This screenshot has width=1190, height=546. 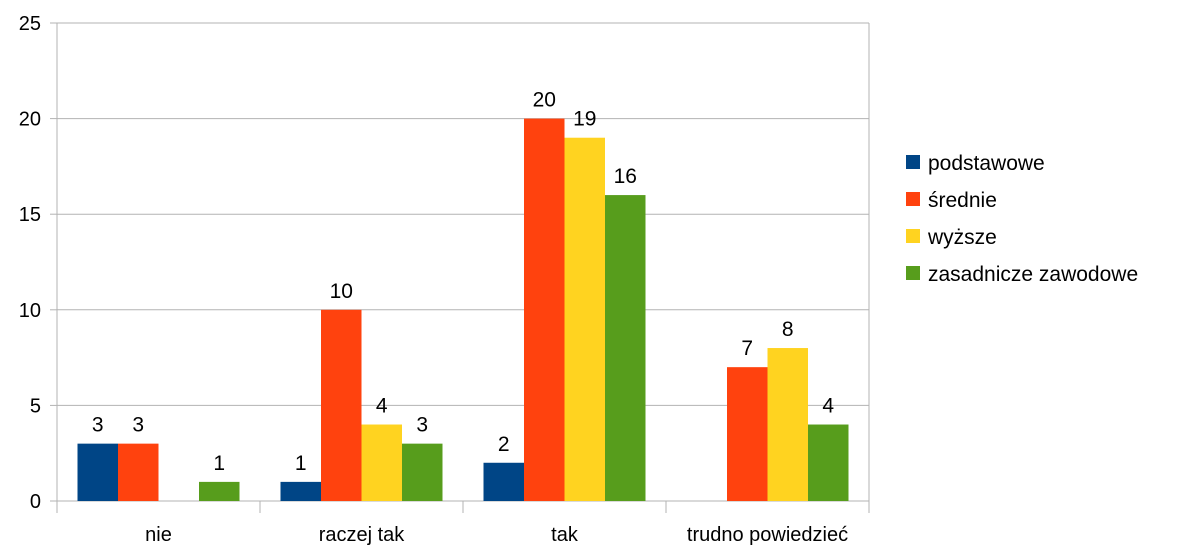 What do you see at coordinates (341, 291) in the screenshot?
I see `data-label: 10` at bounding box center [341, 291].